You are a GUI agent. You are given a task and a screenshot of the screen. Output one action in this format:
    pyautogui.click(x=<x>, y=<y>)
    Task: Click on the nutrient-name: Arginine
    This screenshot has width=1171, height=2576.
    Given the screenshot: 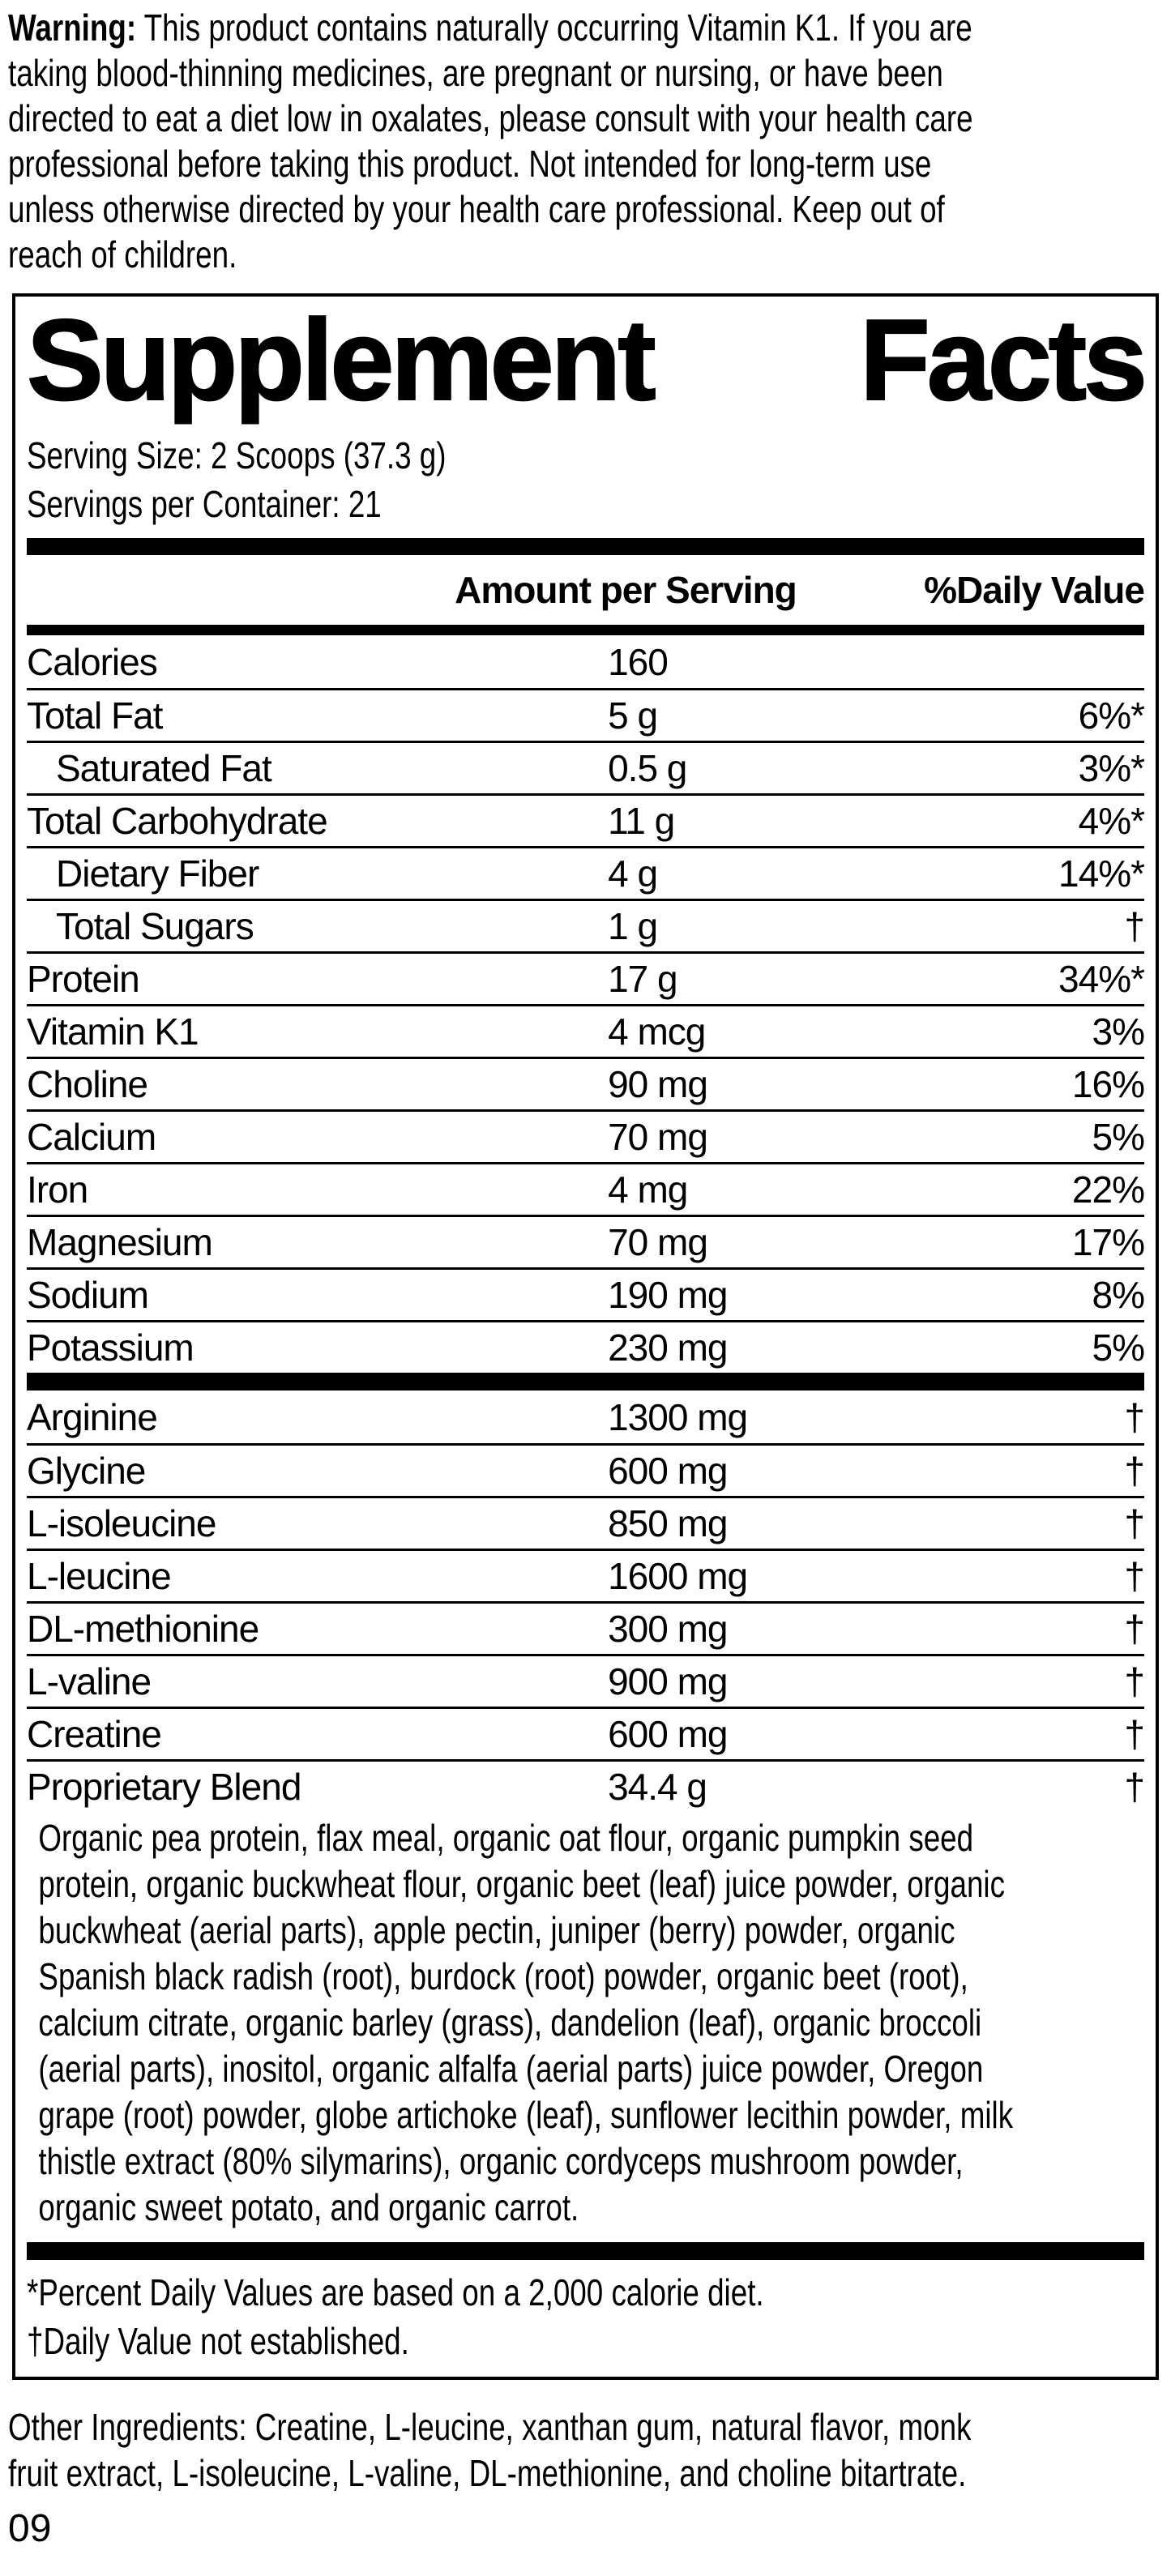 What is the action you would take?
    pyautogui.click(x=92, y=1416)
    